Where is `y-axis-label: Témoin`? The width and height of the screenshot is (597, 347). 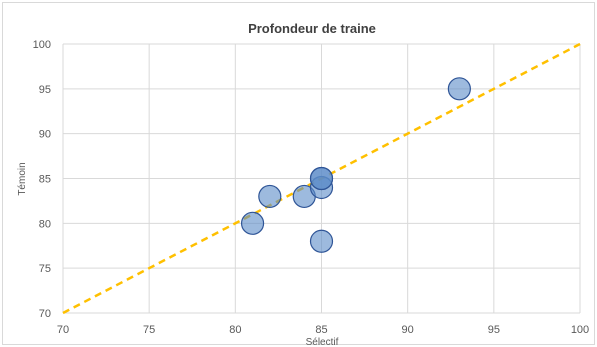
y-axis-label: Témoin is located at coordinates (22, 178).